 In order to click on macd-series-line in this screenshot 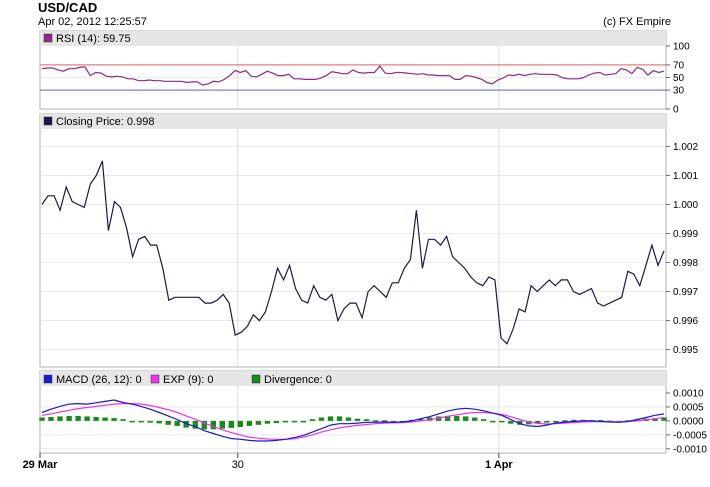, I will do `click(353, 420)`.